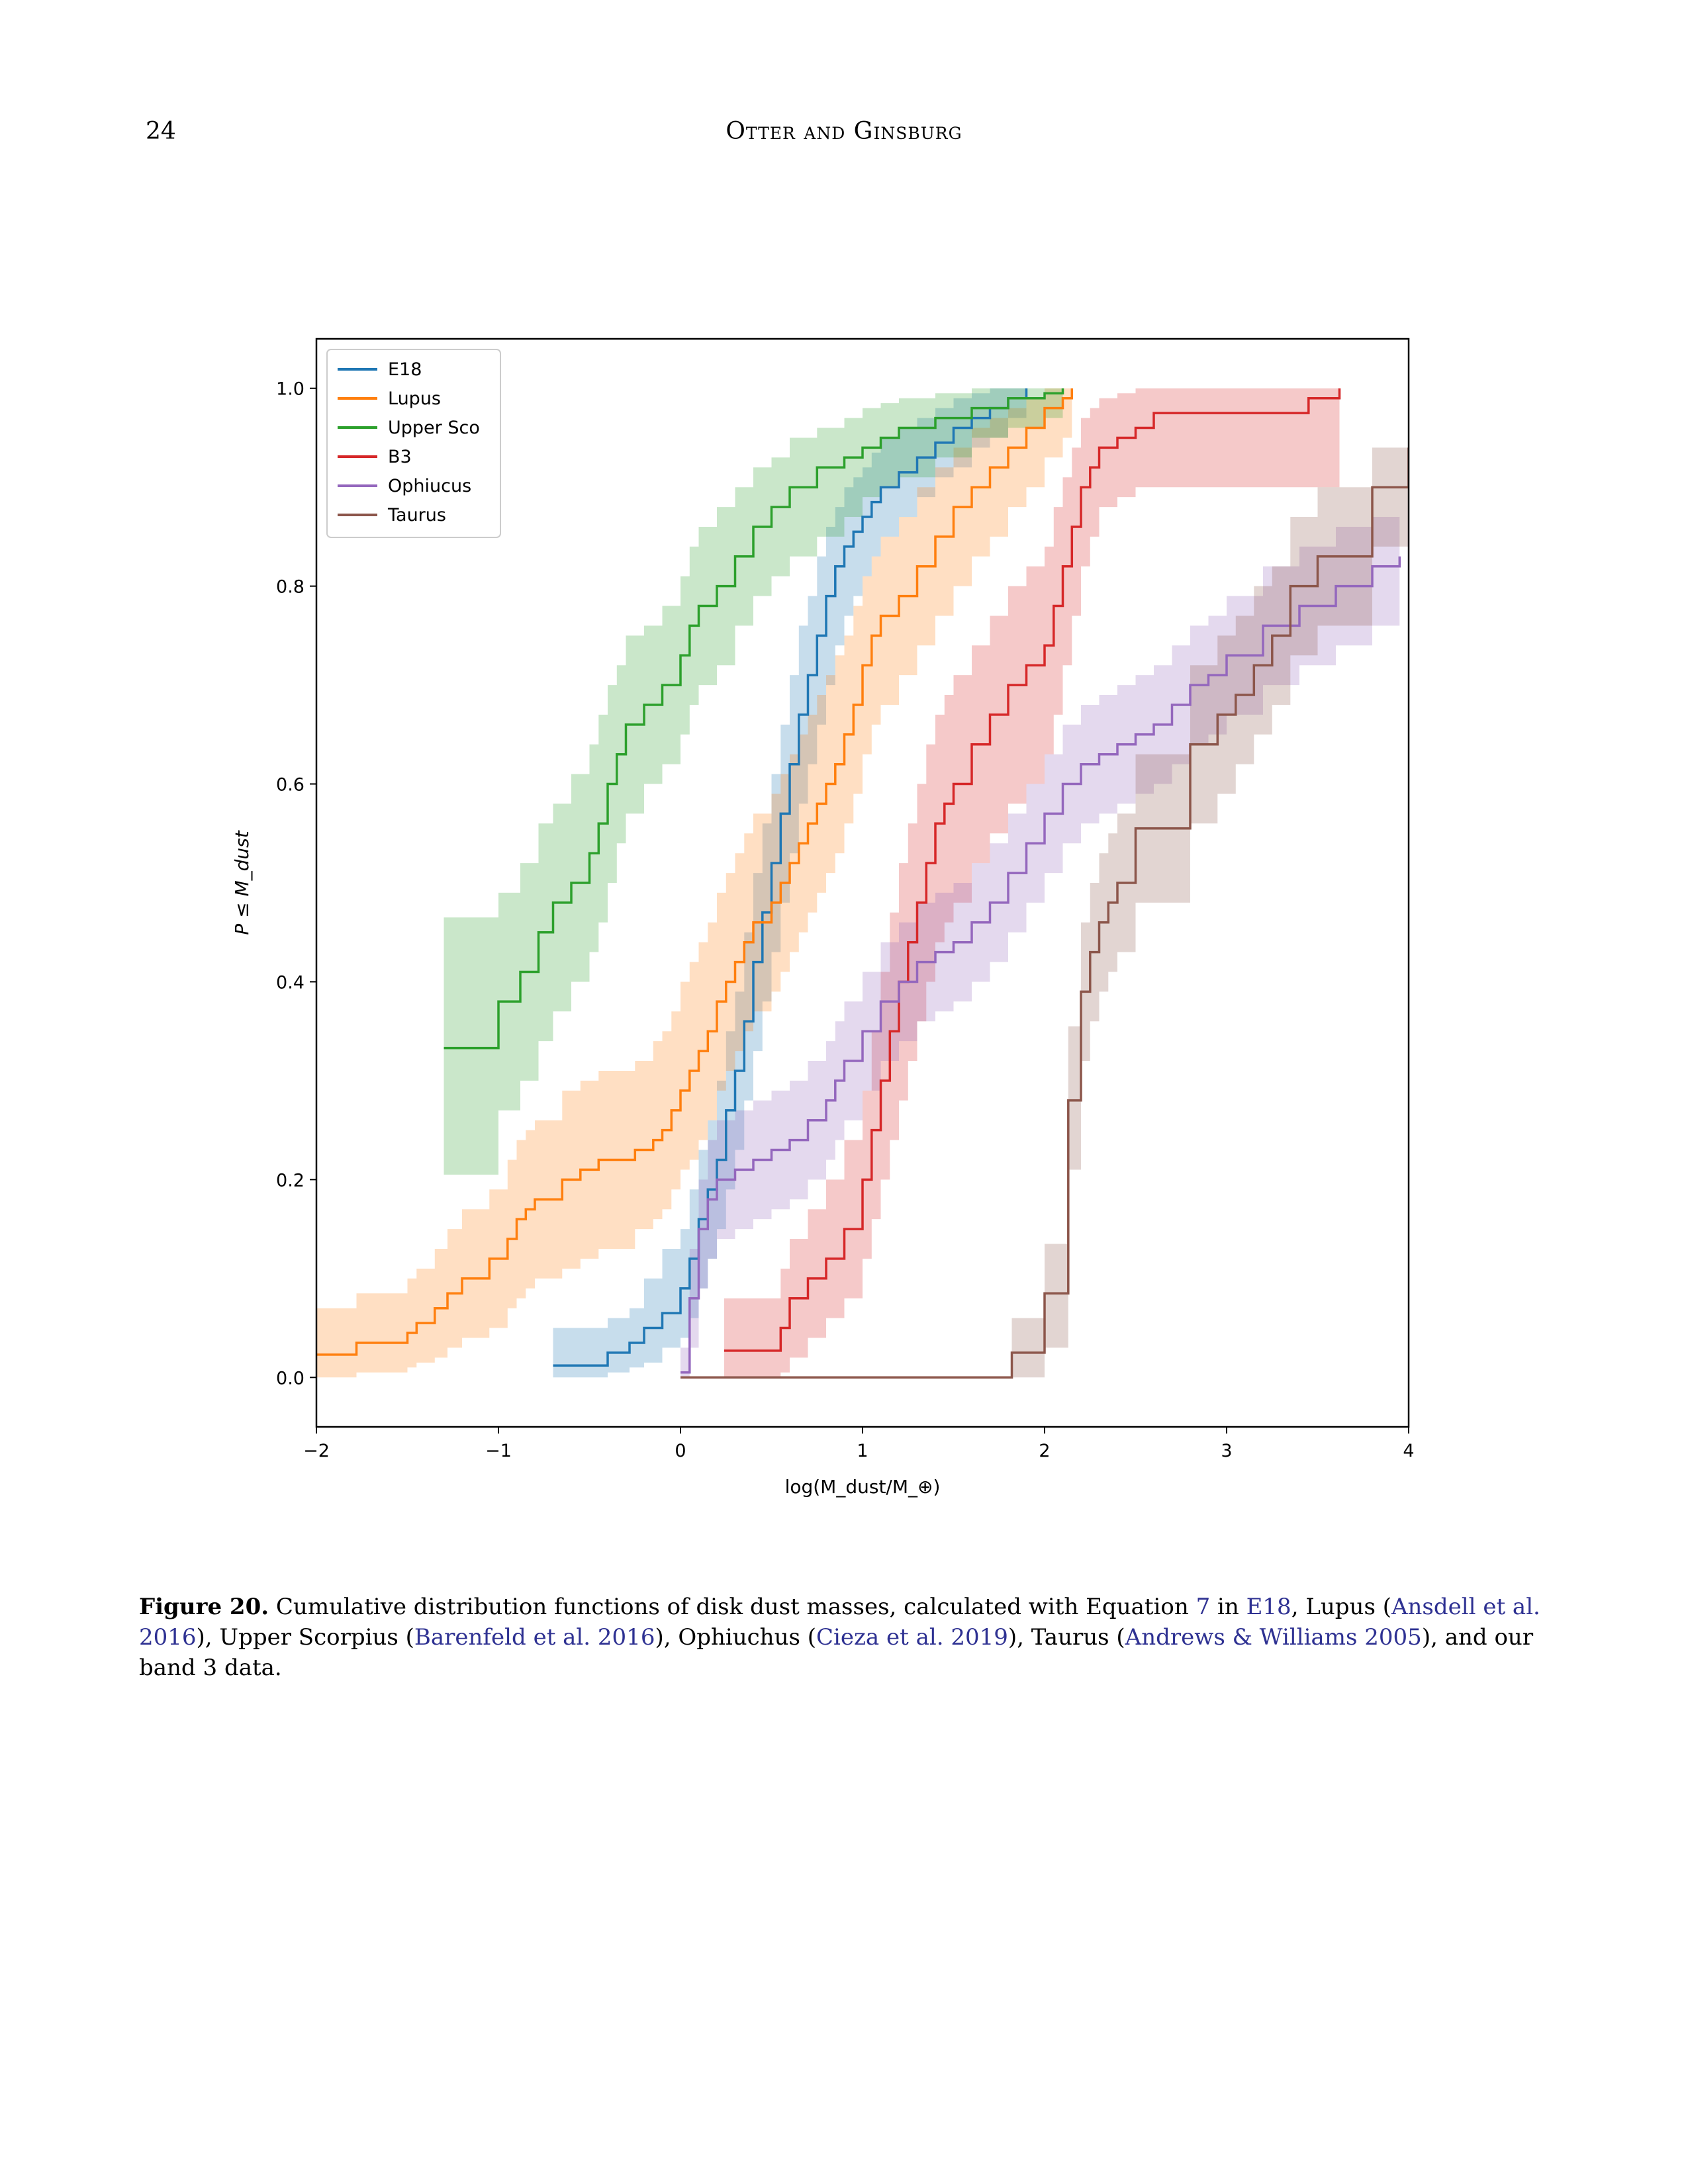 This screenshot has width=1688, height=2184. What do you see at coordinates (1044, 1451) in the screenshot?
I see `x-tick-label: 2` at bounding box center [1044, 1451].